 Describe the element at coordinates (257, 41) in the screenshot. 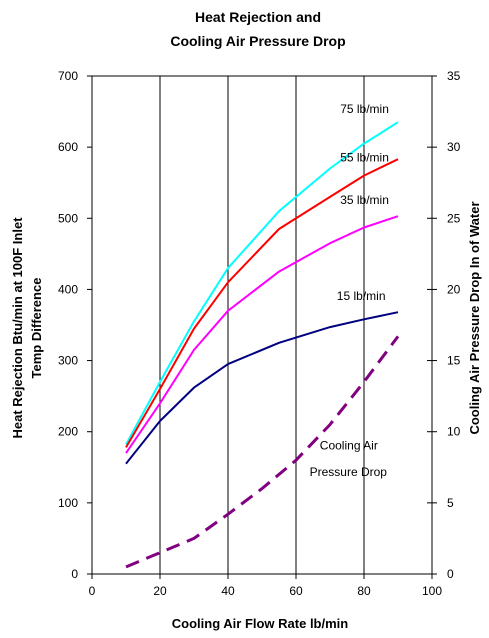

I see `chart-title-line-2: Cooling Air Pressure Drop` at that location.